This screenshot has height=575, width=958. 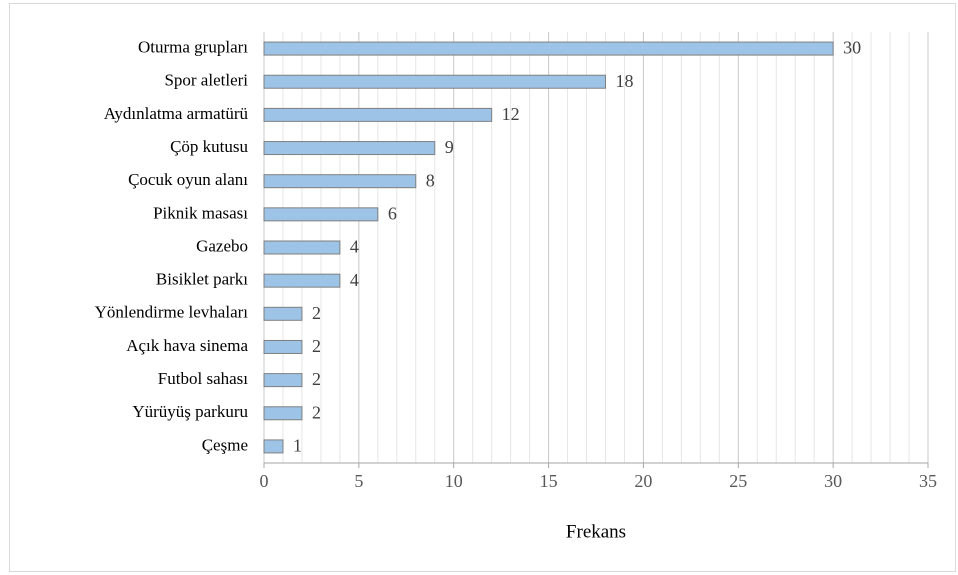 I want to click on y-tick-label: Spor aletleri, so click(x=206, y=80).